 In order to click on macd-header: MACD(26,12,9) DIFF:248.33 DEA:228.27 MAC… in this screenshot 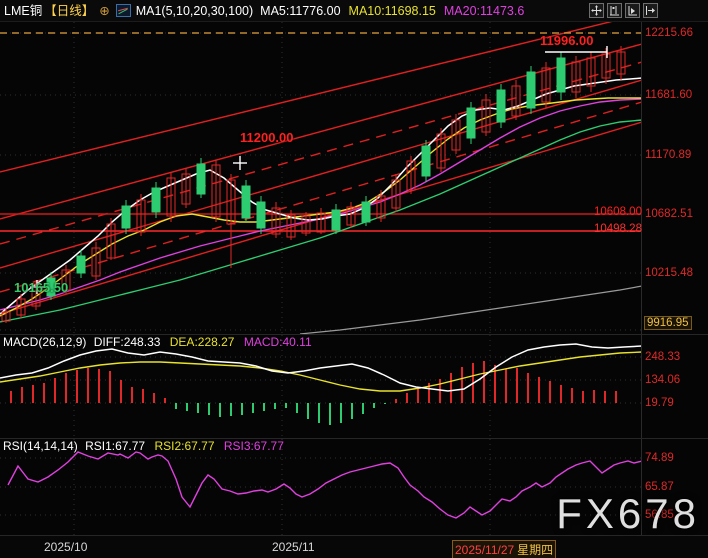, I will do `click(157, 342)`.